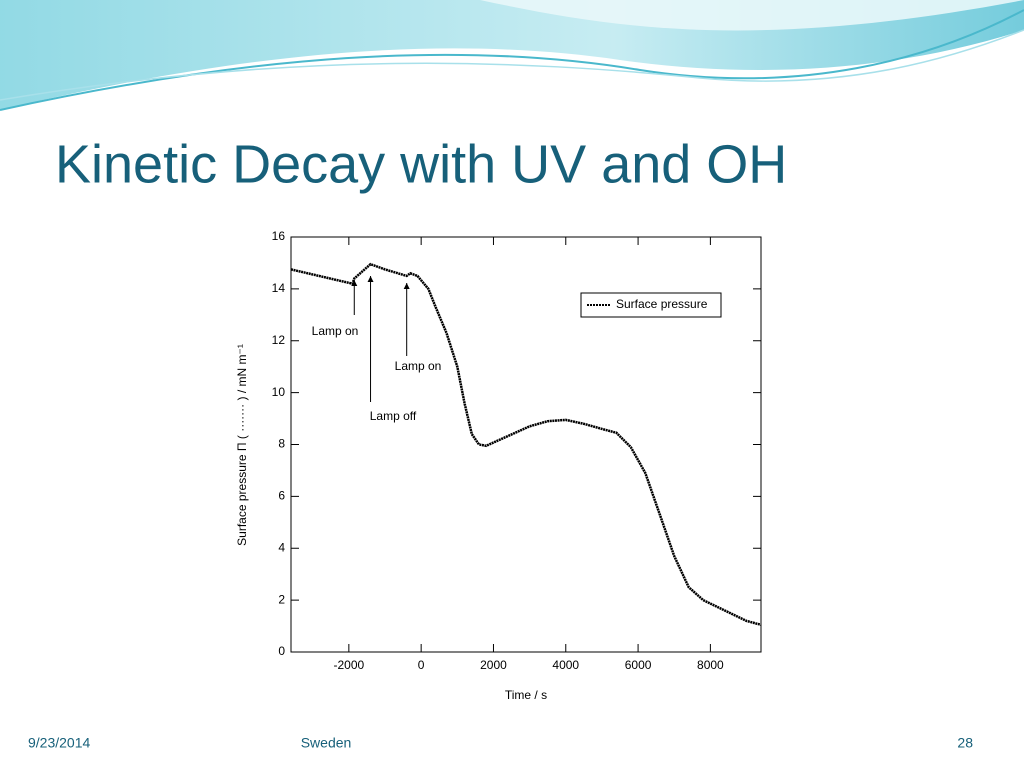 Image resolution: width=1024 pixels, height=768 pixels. What do you see at coordinates (279, 236) in the screenshot?
I see `y-tick-label: 16` at bounding box center [279, 236].